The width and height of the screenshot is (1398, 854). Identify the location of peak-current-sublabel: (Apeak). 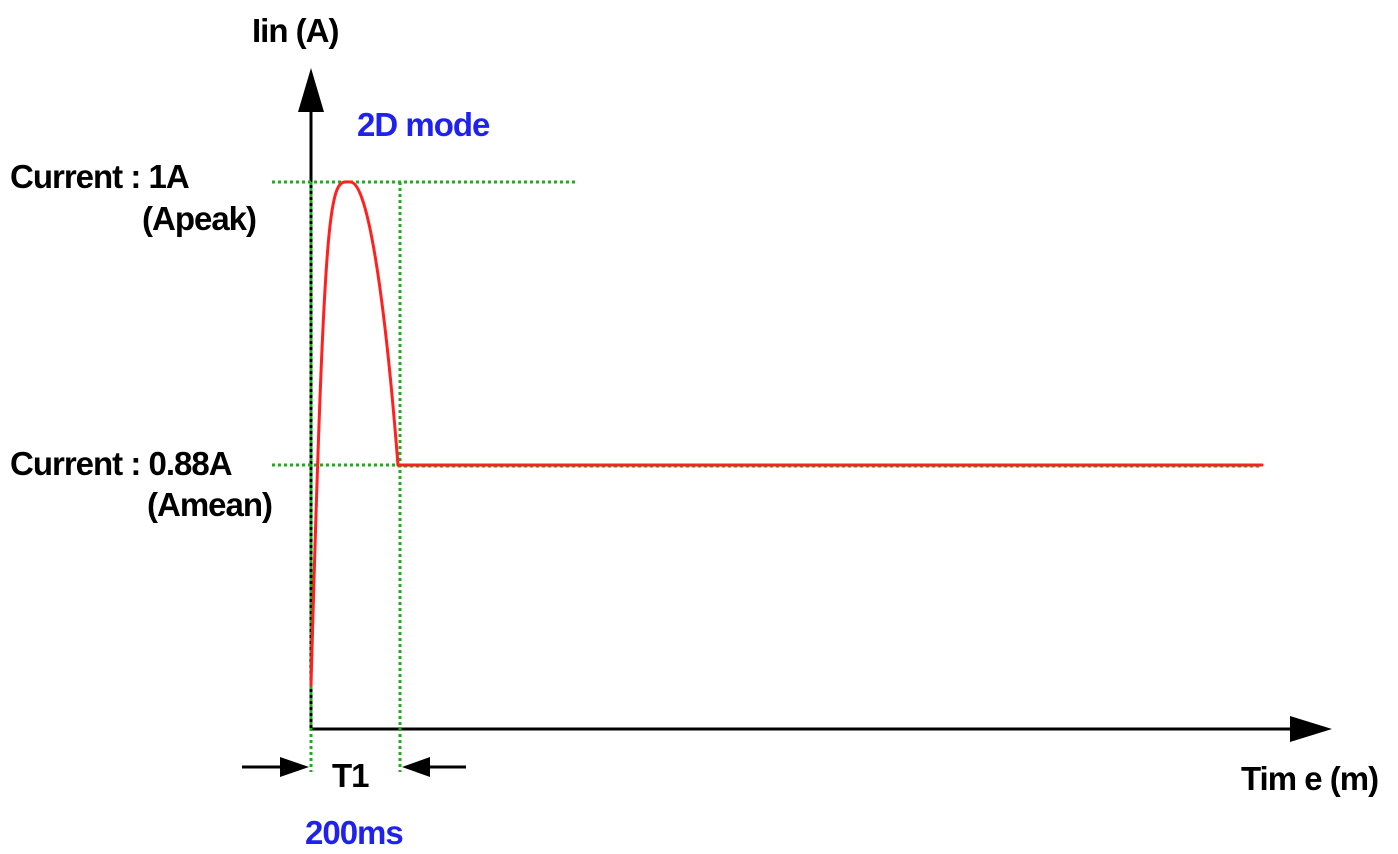
(199, 218).